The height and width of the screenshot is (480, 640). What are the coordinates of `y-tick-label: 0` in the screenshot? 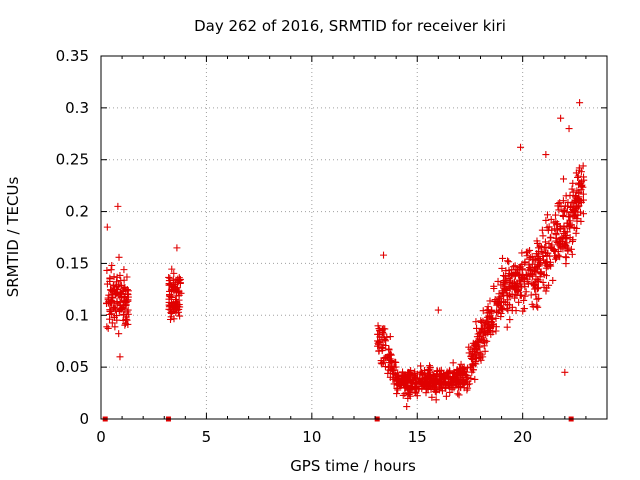 It's located at (84, 419).